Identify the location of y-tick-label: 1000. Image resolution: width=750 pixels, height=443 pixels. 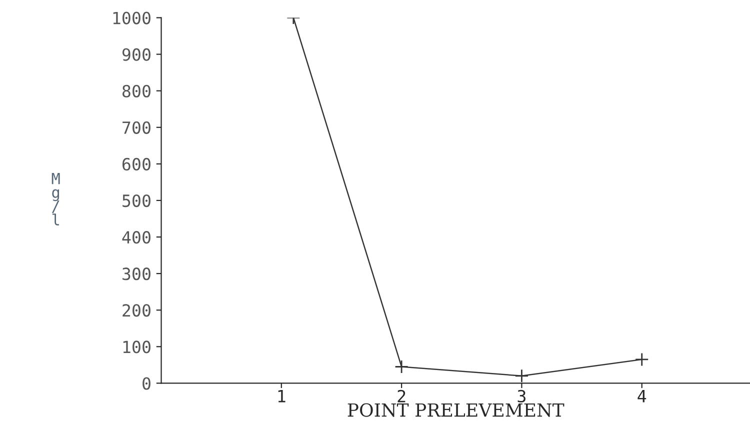
(131, 18).